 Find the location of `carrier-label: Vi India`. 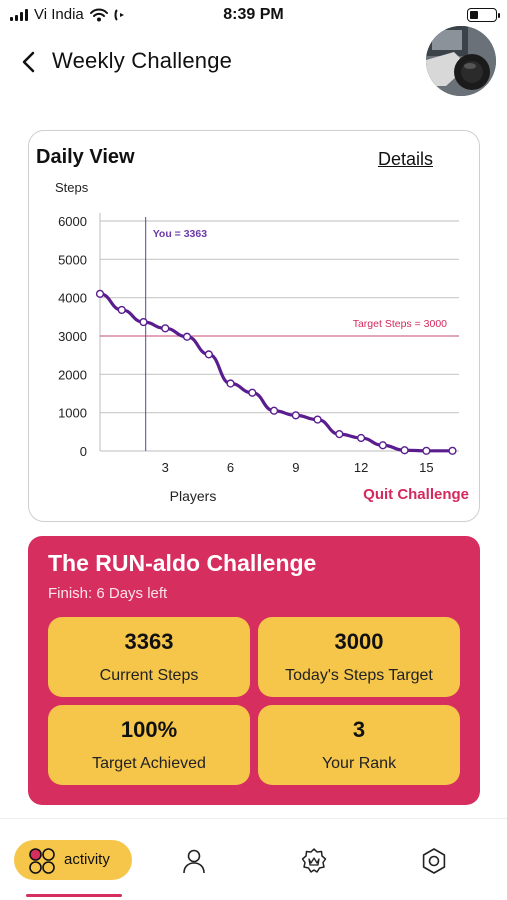

carrier-label: Vi India is located at coordinates (59, 14).